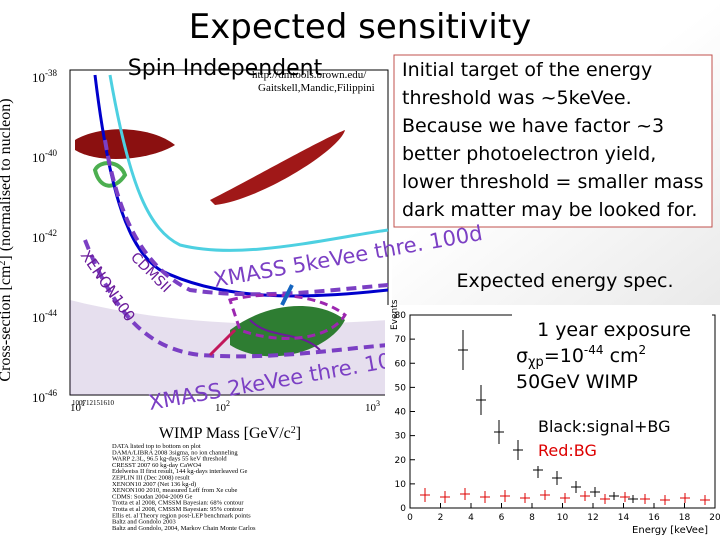 The image size is (720, 540). What do you see at coordinates (403, 509) in the screenshot?
I see `y-tick-label: 0` at bounding box center [403, 509].